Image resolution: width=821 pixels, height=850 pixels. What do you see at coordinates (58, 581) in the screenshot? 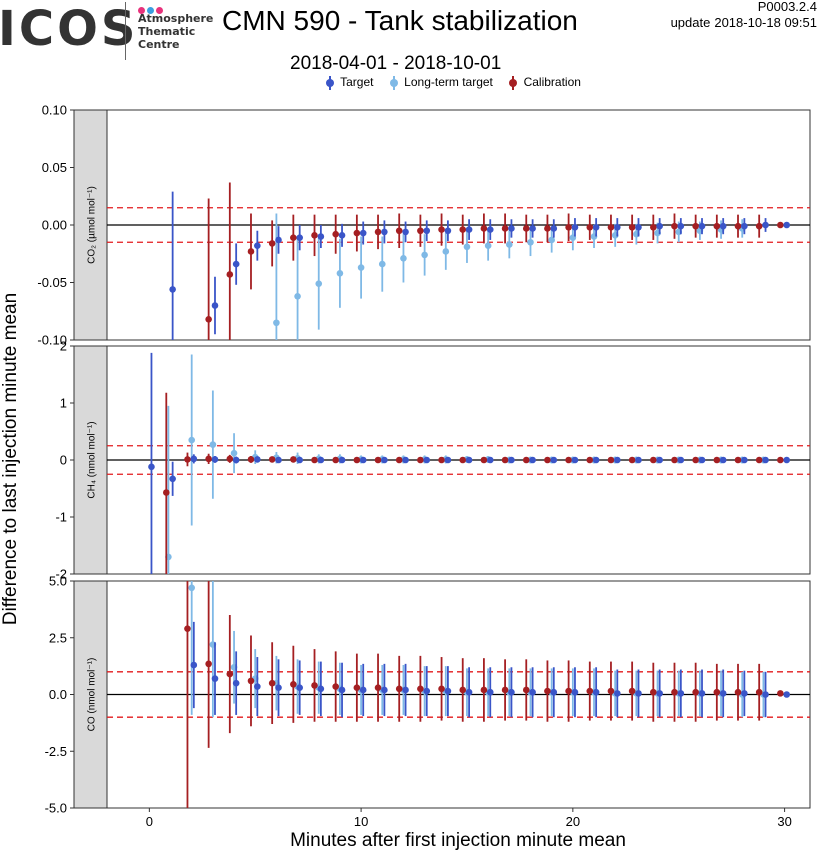
I see `y-tick-label: 5.0` at bounding box center [58, 581].